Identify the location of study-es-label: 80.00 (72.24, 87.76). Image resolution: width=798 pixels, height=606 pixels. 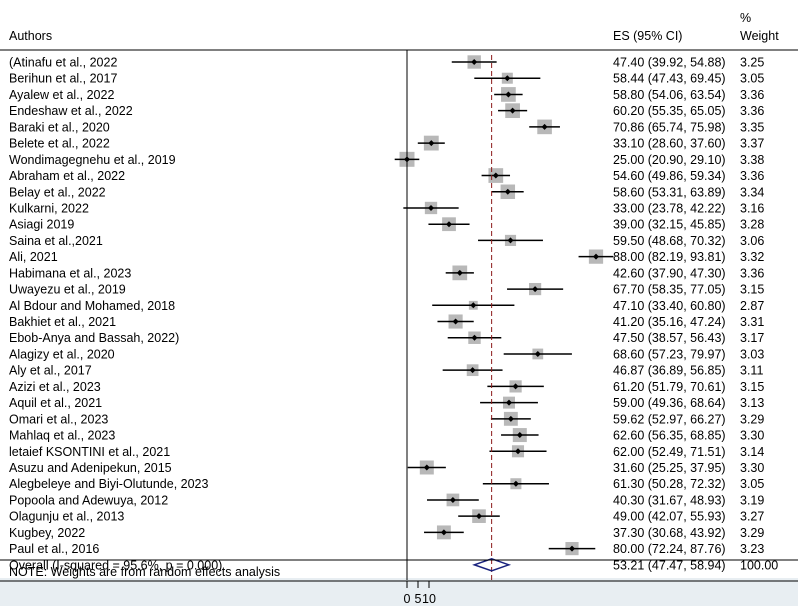
(669, 549).